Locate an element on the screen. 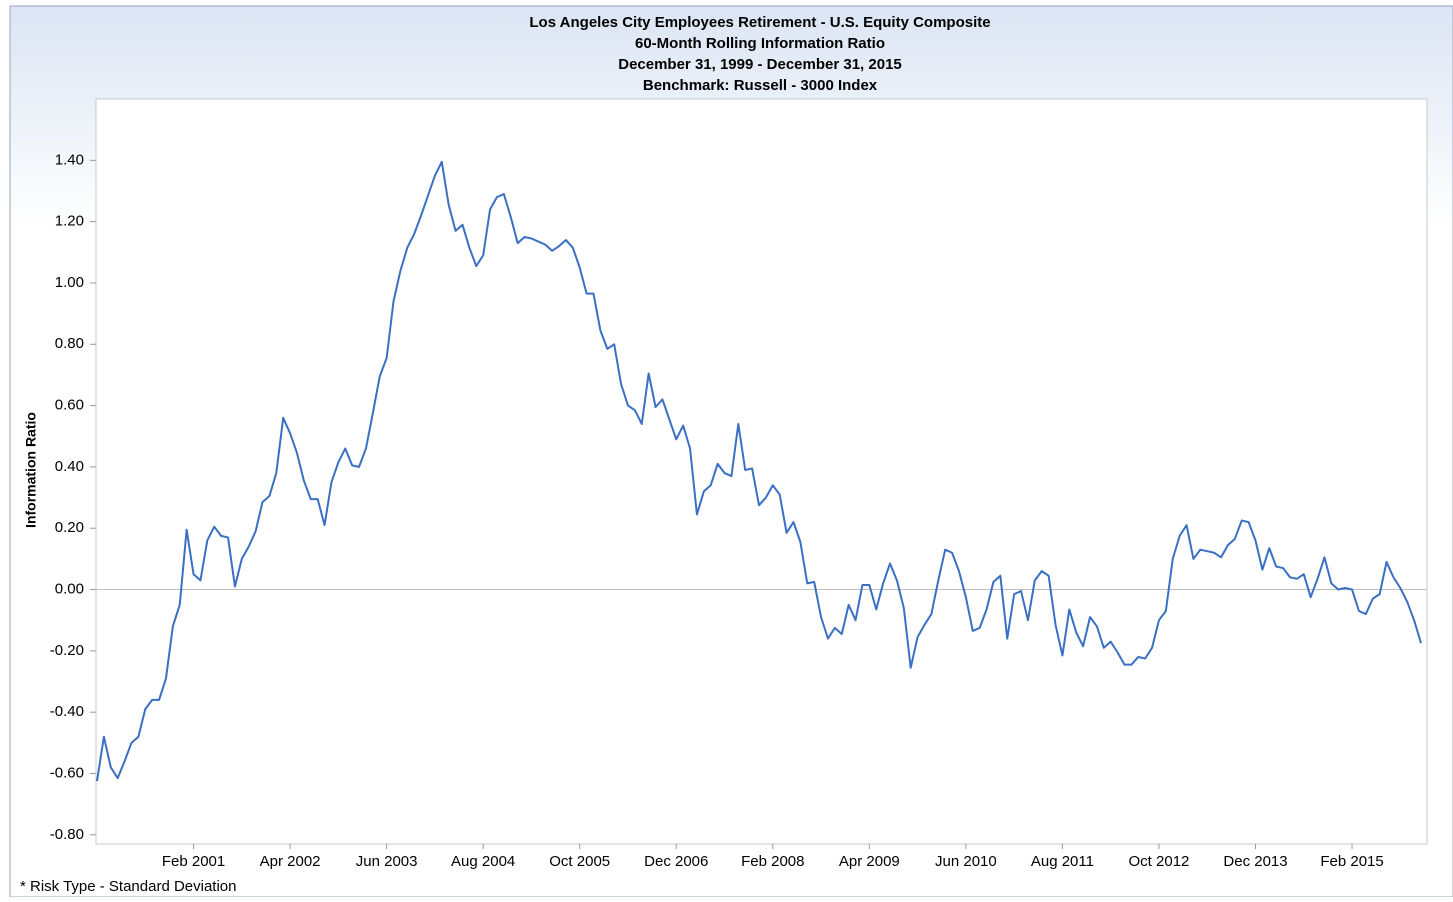  y-tick-label: 1.00 is located at coordinates (69, 282).